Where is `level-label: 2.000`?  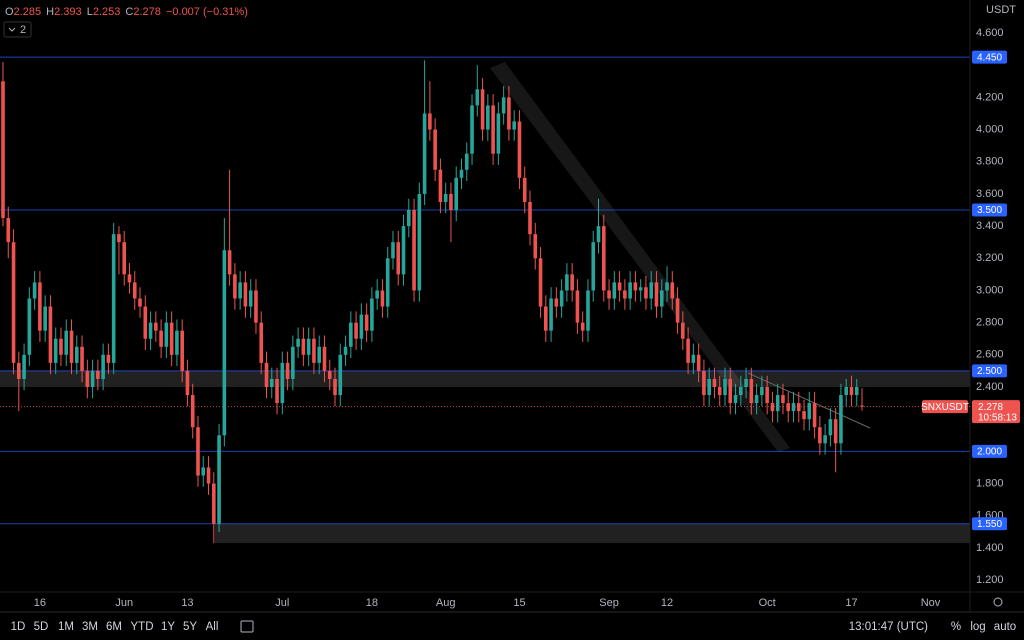
level-label: 2.000 is located at coordinates (989, 452).